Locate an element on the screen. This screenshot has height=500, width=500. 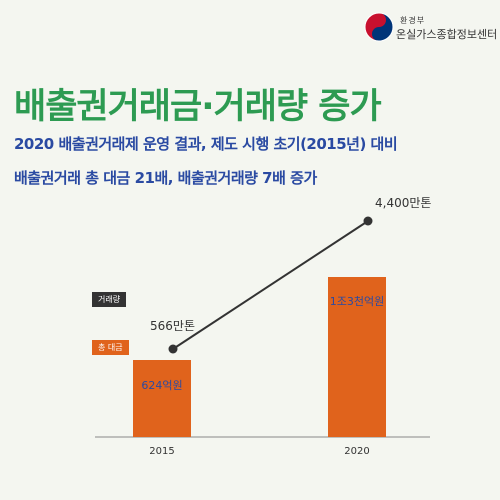
volume-point-2015 is located at coordinates (173, 349).